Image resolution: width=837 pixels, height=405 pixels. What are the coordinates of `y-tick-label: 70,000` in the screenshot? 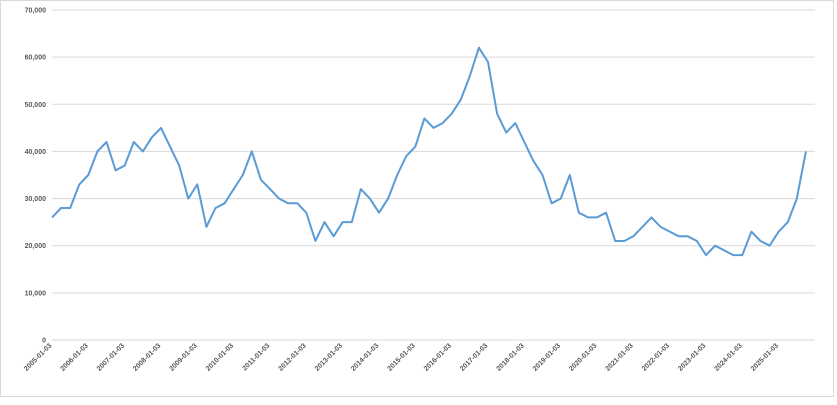 It's located at (36, 11).